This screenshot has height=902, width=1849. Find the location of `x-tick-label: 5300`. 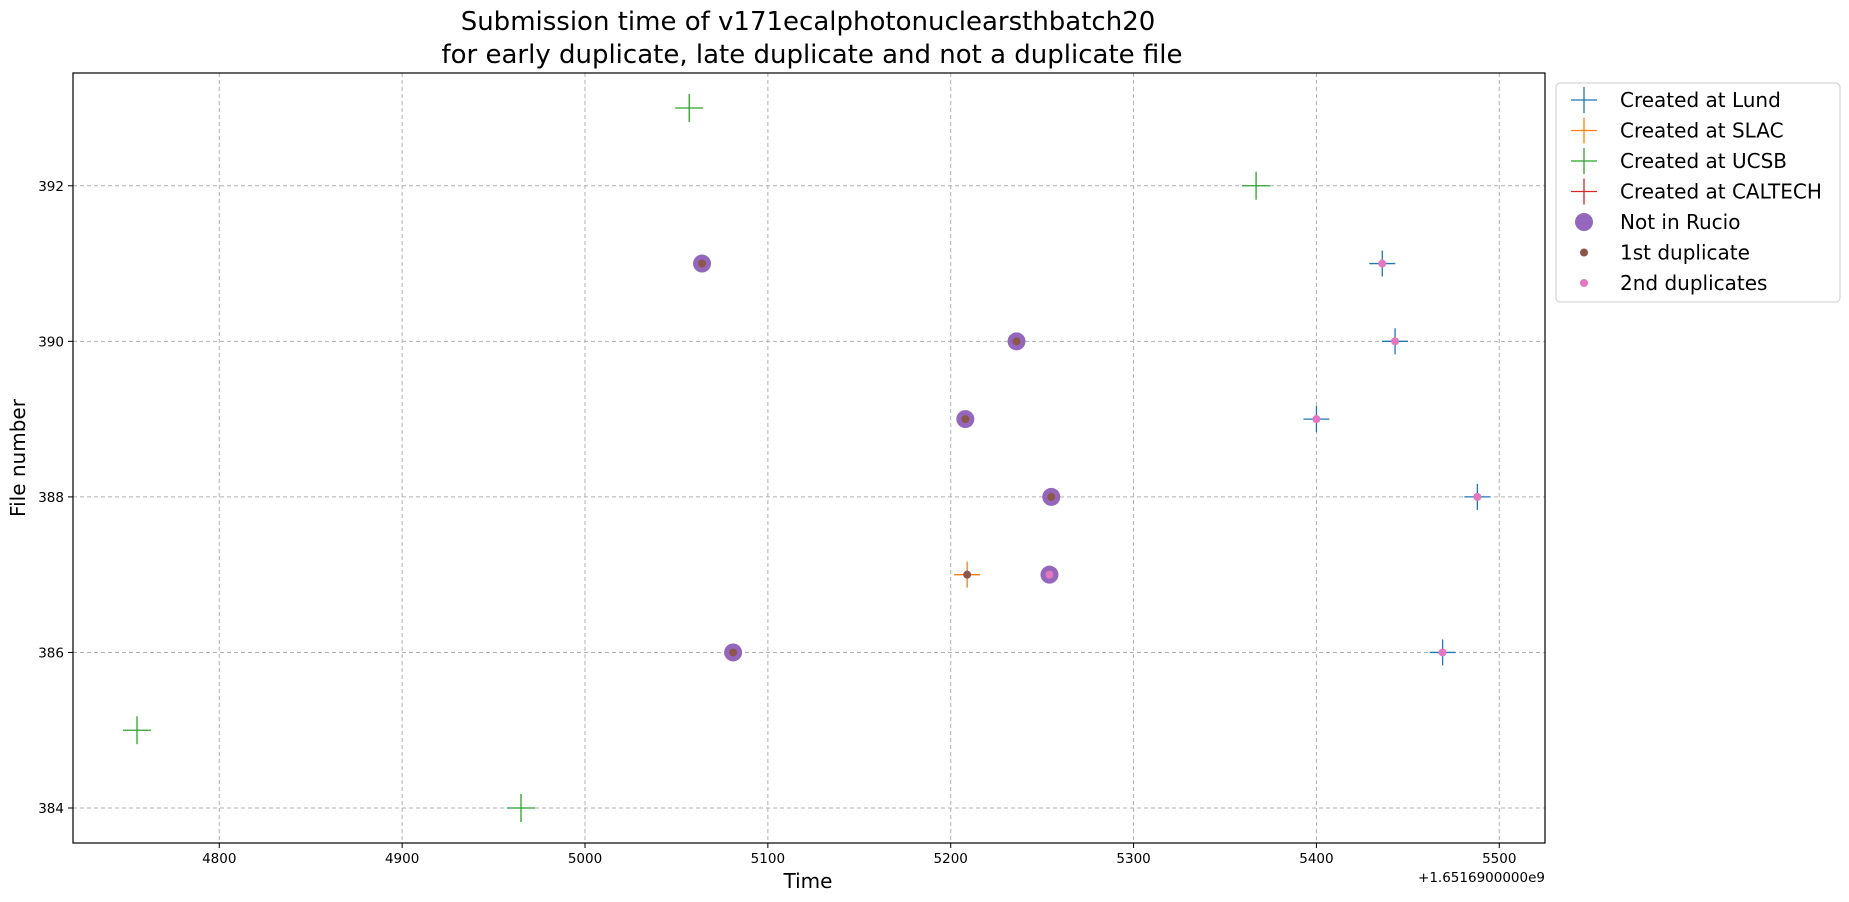

x-tick-label: 5300 is located at coordinates (1133, 859).